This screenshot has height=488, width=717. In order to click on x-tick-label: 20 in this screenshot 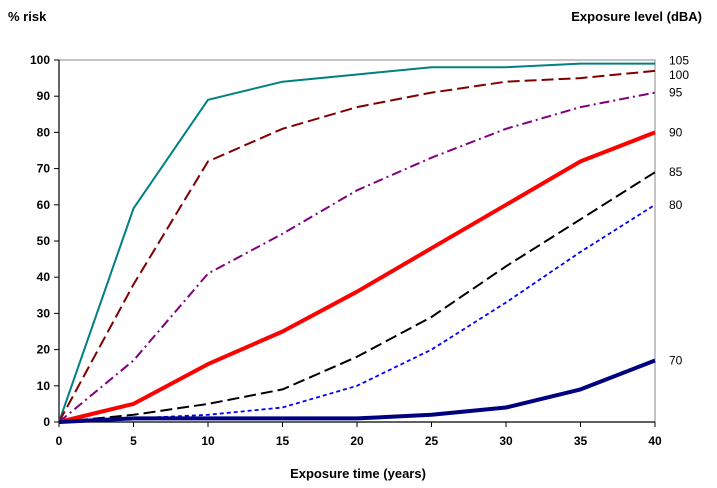, I will do `click(357, 441)`.